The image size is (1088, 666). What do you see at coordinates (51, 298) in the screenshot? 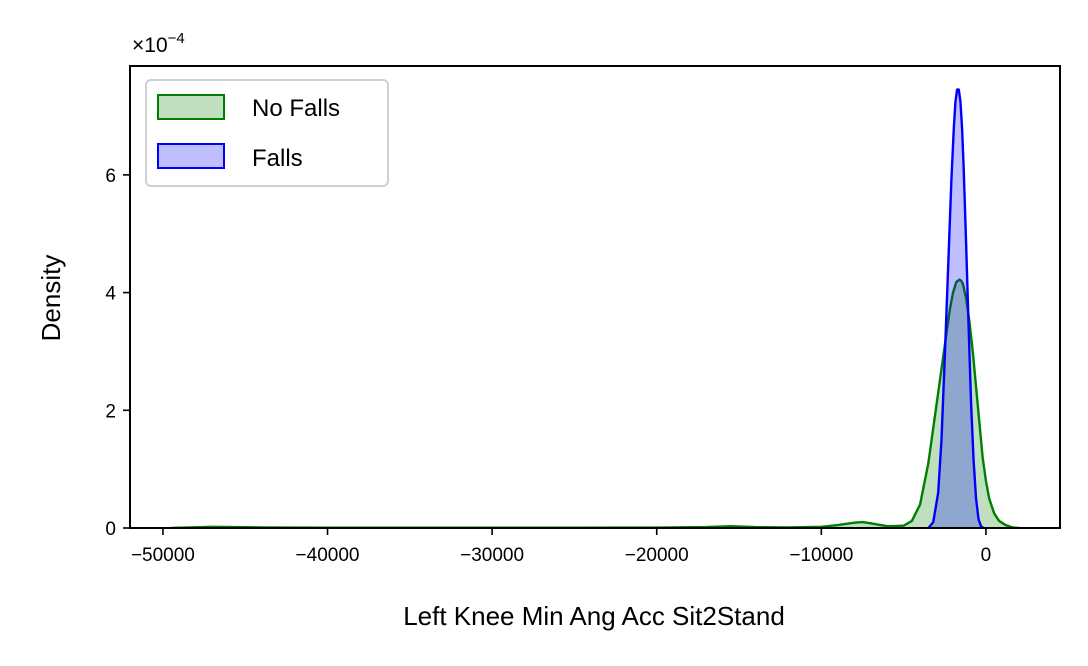
I see `y-axis-label: Density` at bounding box center [51, 298].